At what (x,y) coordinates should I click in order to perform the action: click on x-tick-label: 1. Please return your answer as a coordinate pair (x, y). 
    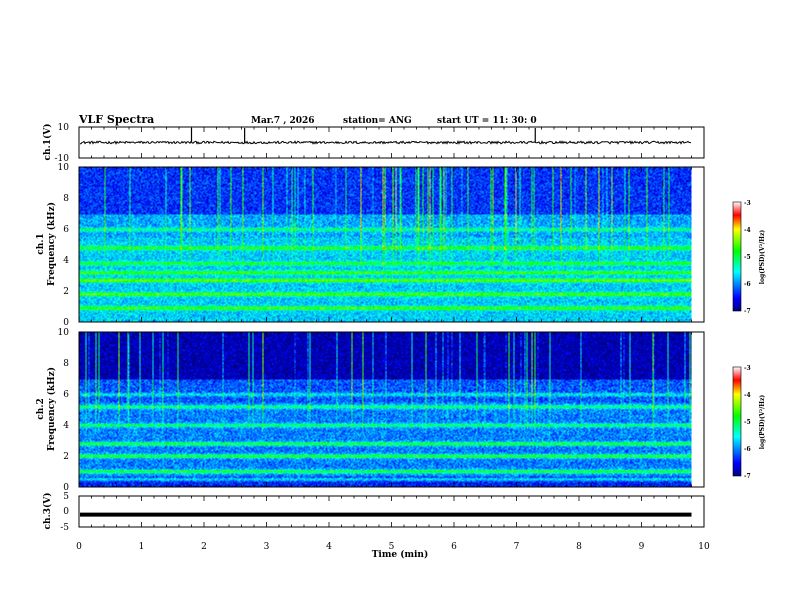
    Looking at the image, I should click on (142, 547).